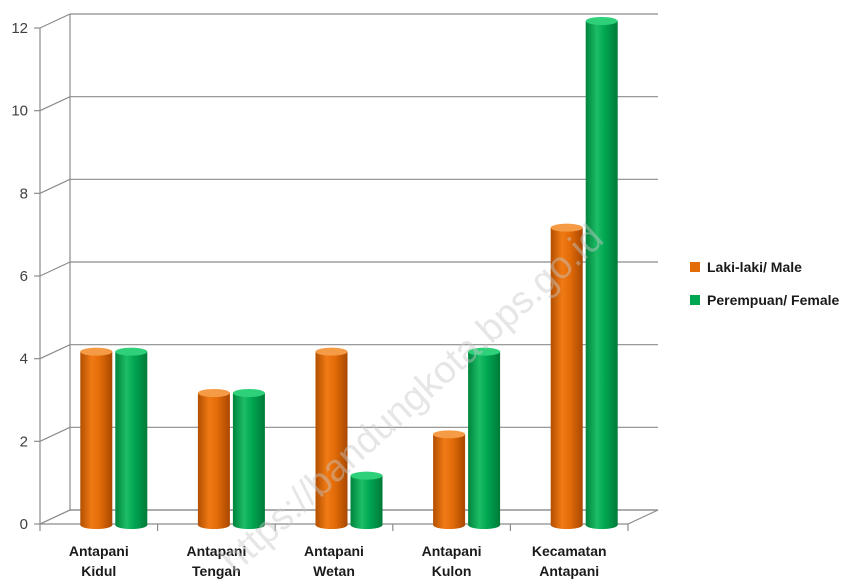  Describe the element at coordinates (24, 441) in the screenshot. I see `y-tick-label: 2` at that location.